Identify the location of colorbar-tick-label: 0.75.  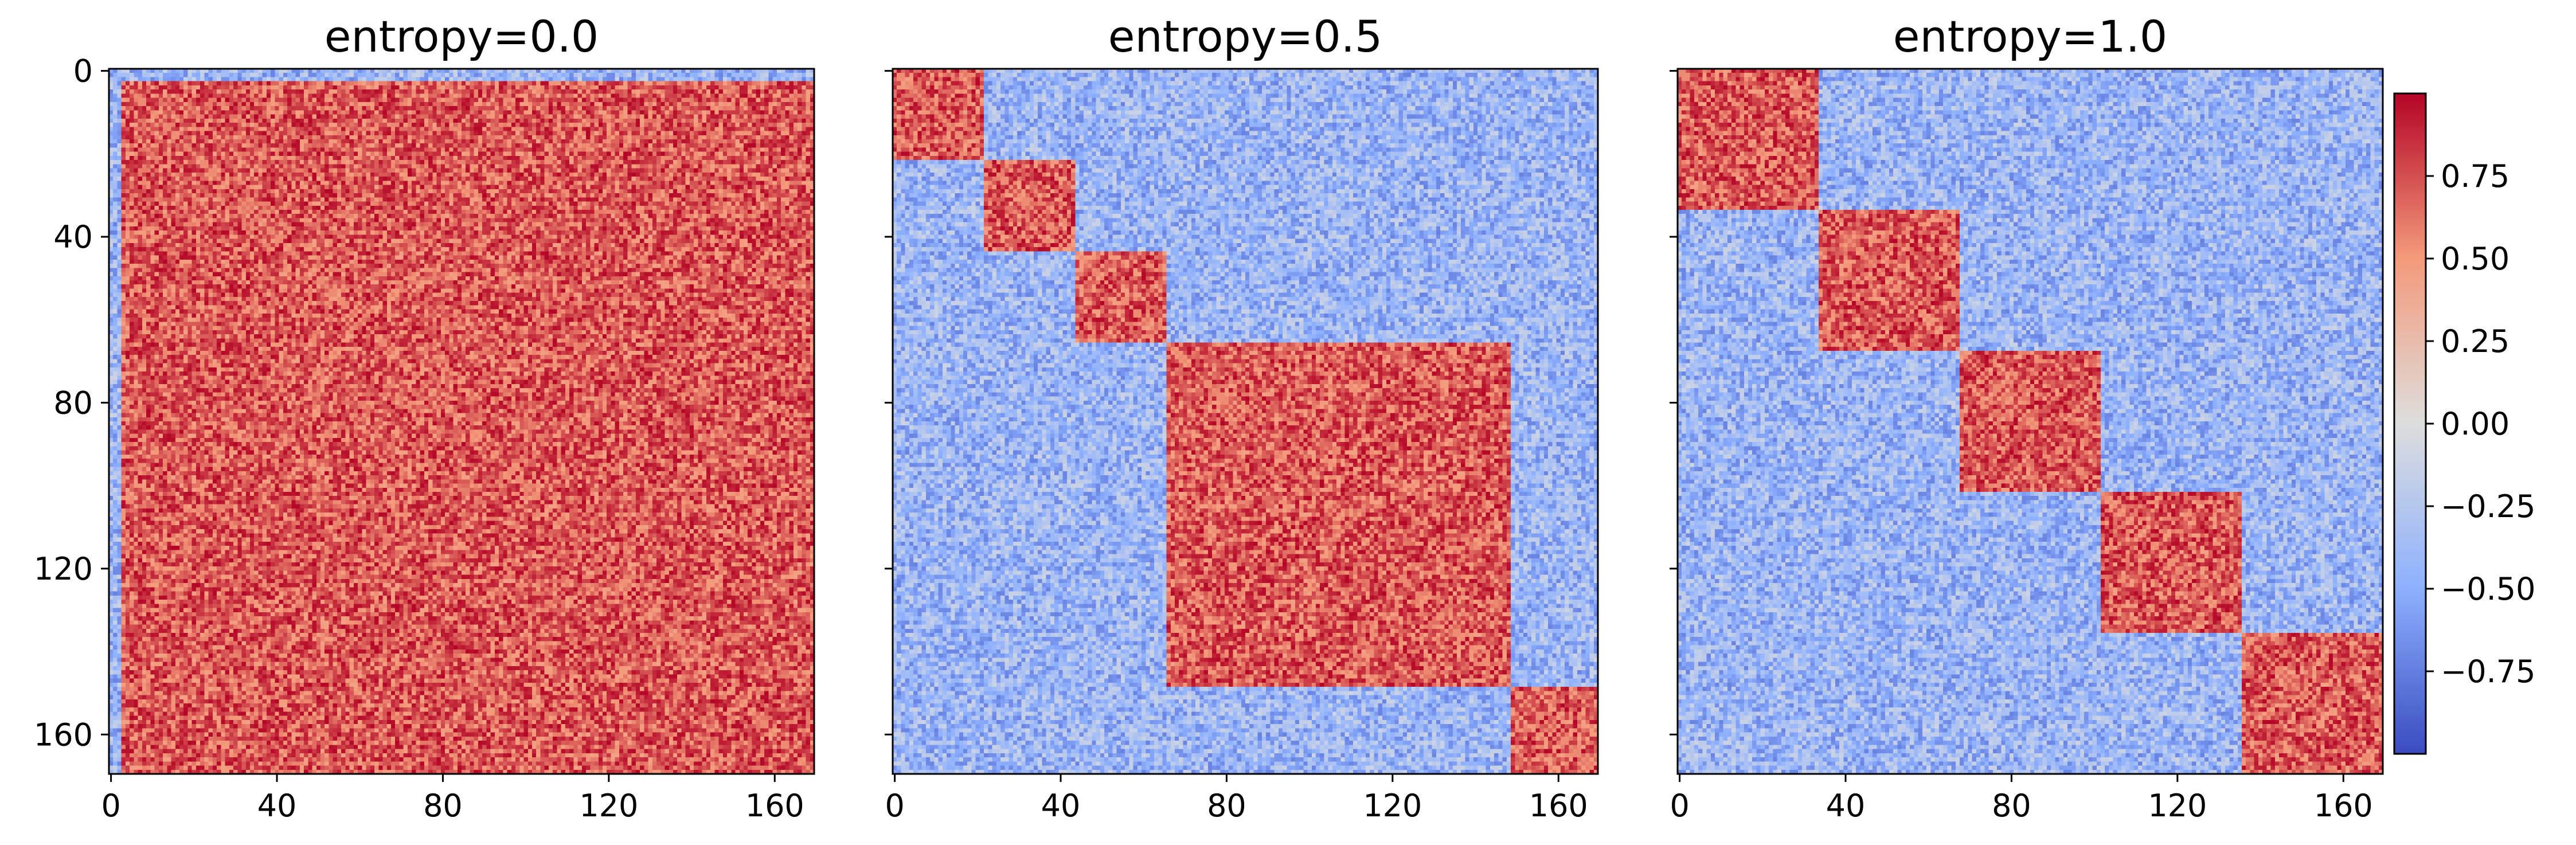
(2475, 176).